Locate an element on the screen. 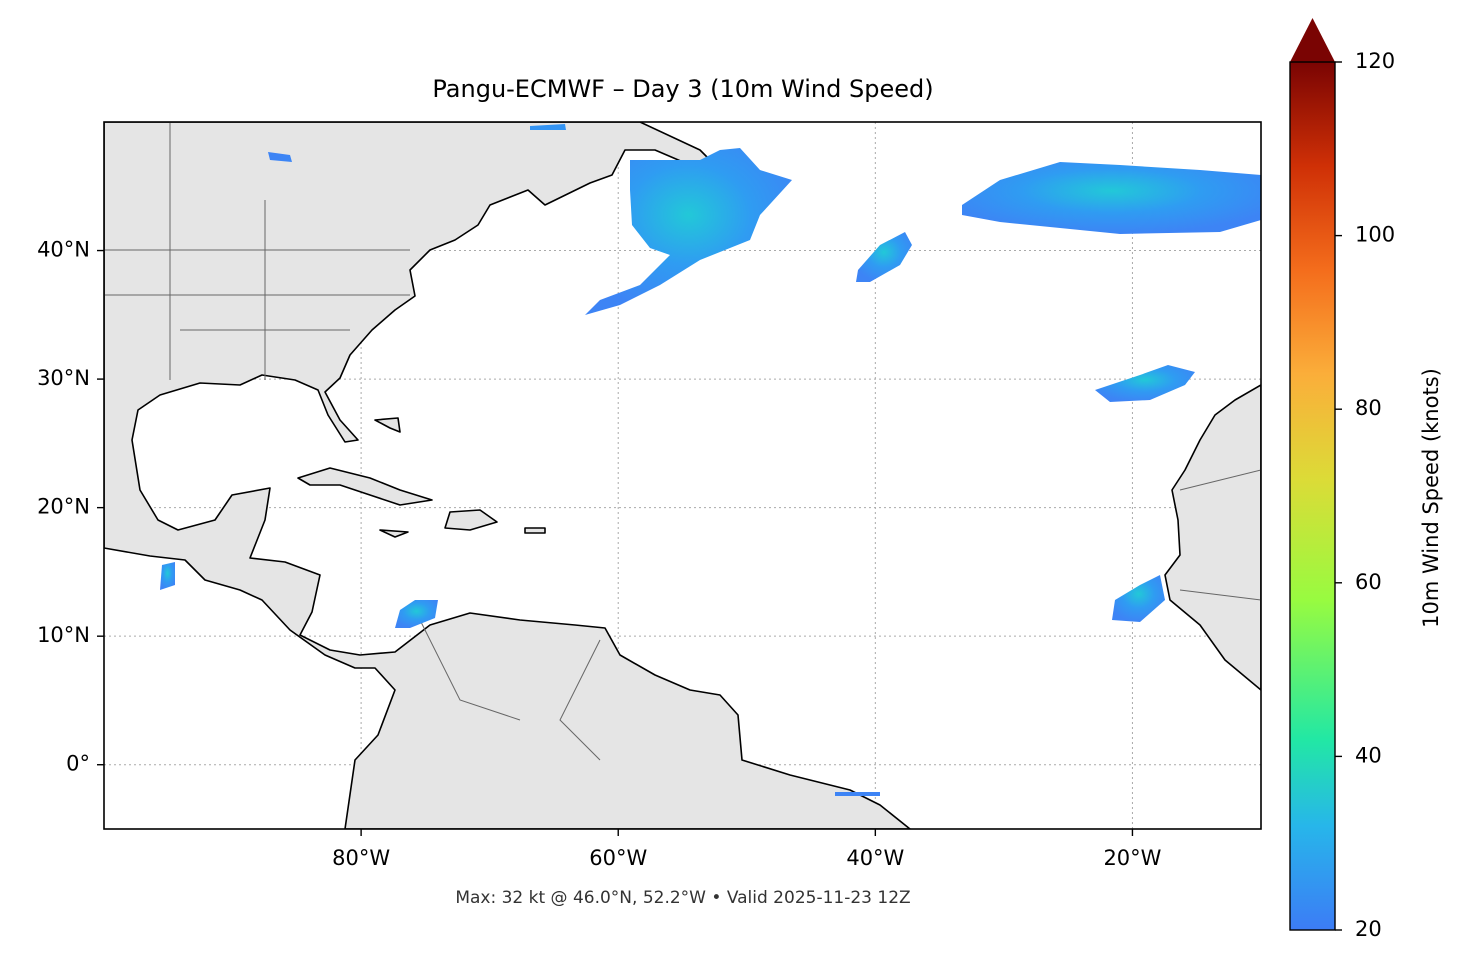 The image size is (1466, 969). puerto-rico is located at coordinates (535, 530).